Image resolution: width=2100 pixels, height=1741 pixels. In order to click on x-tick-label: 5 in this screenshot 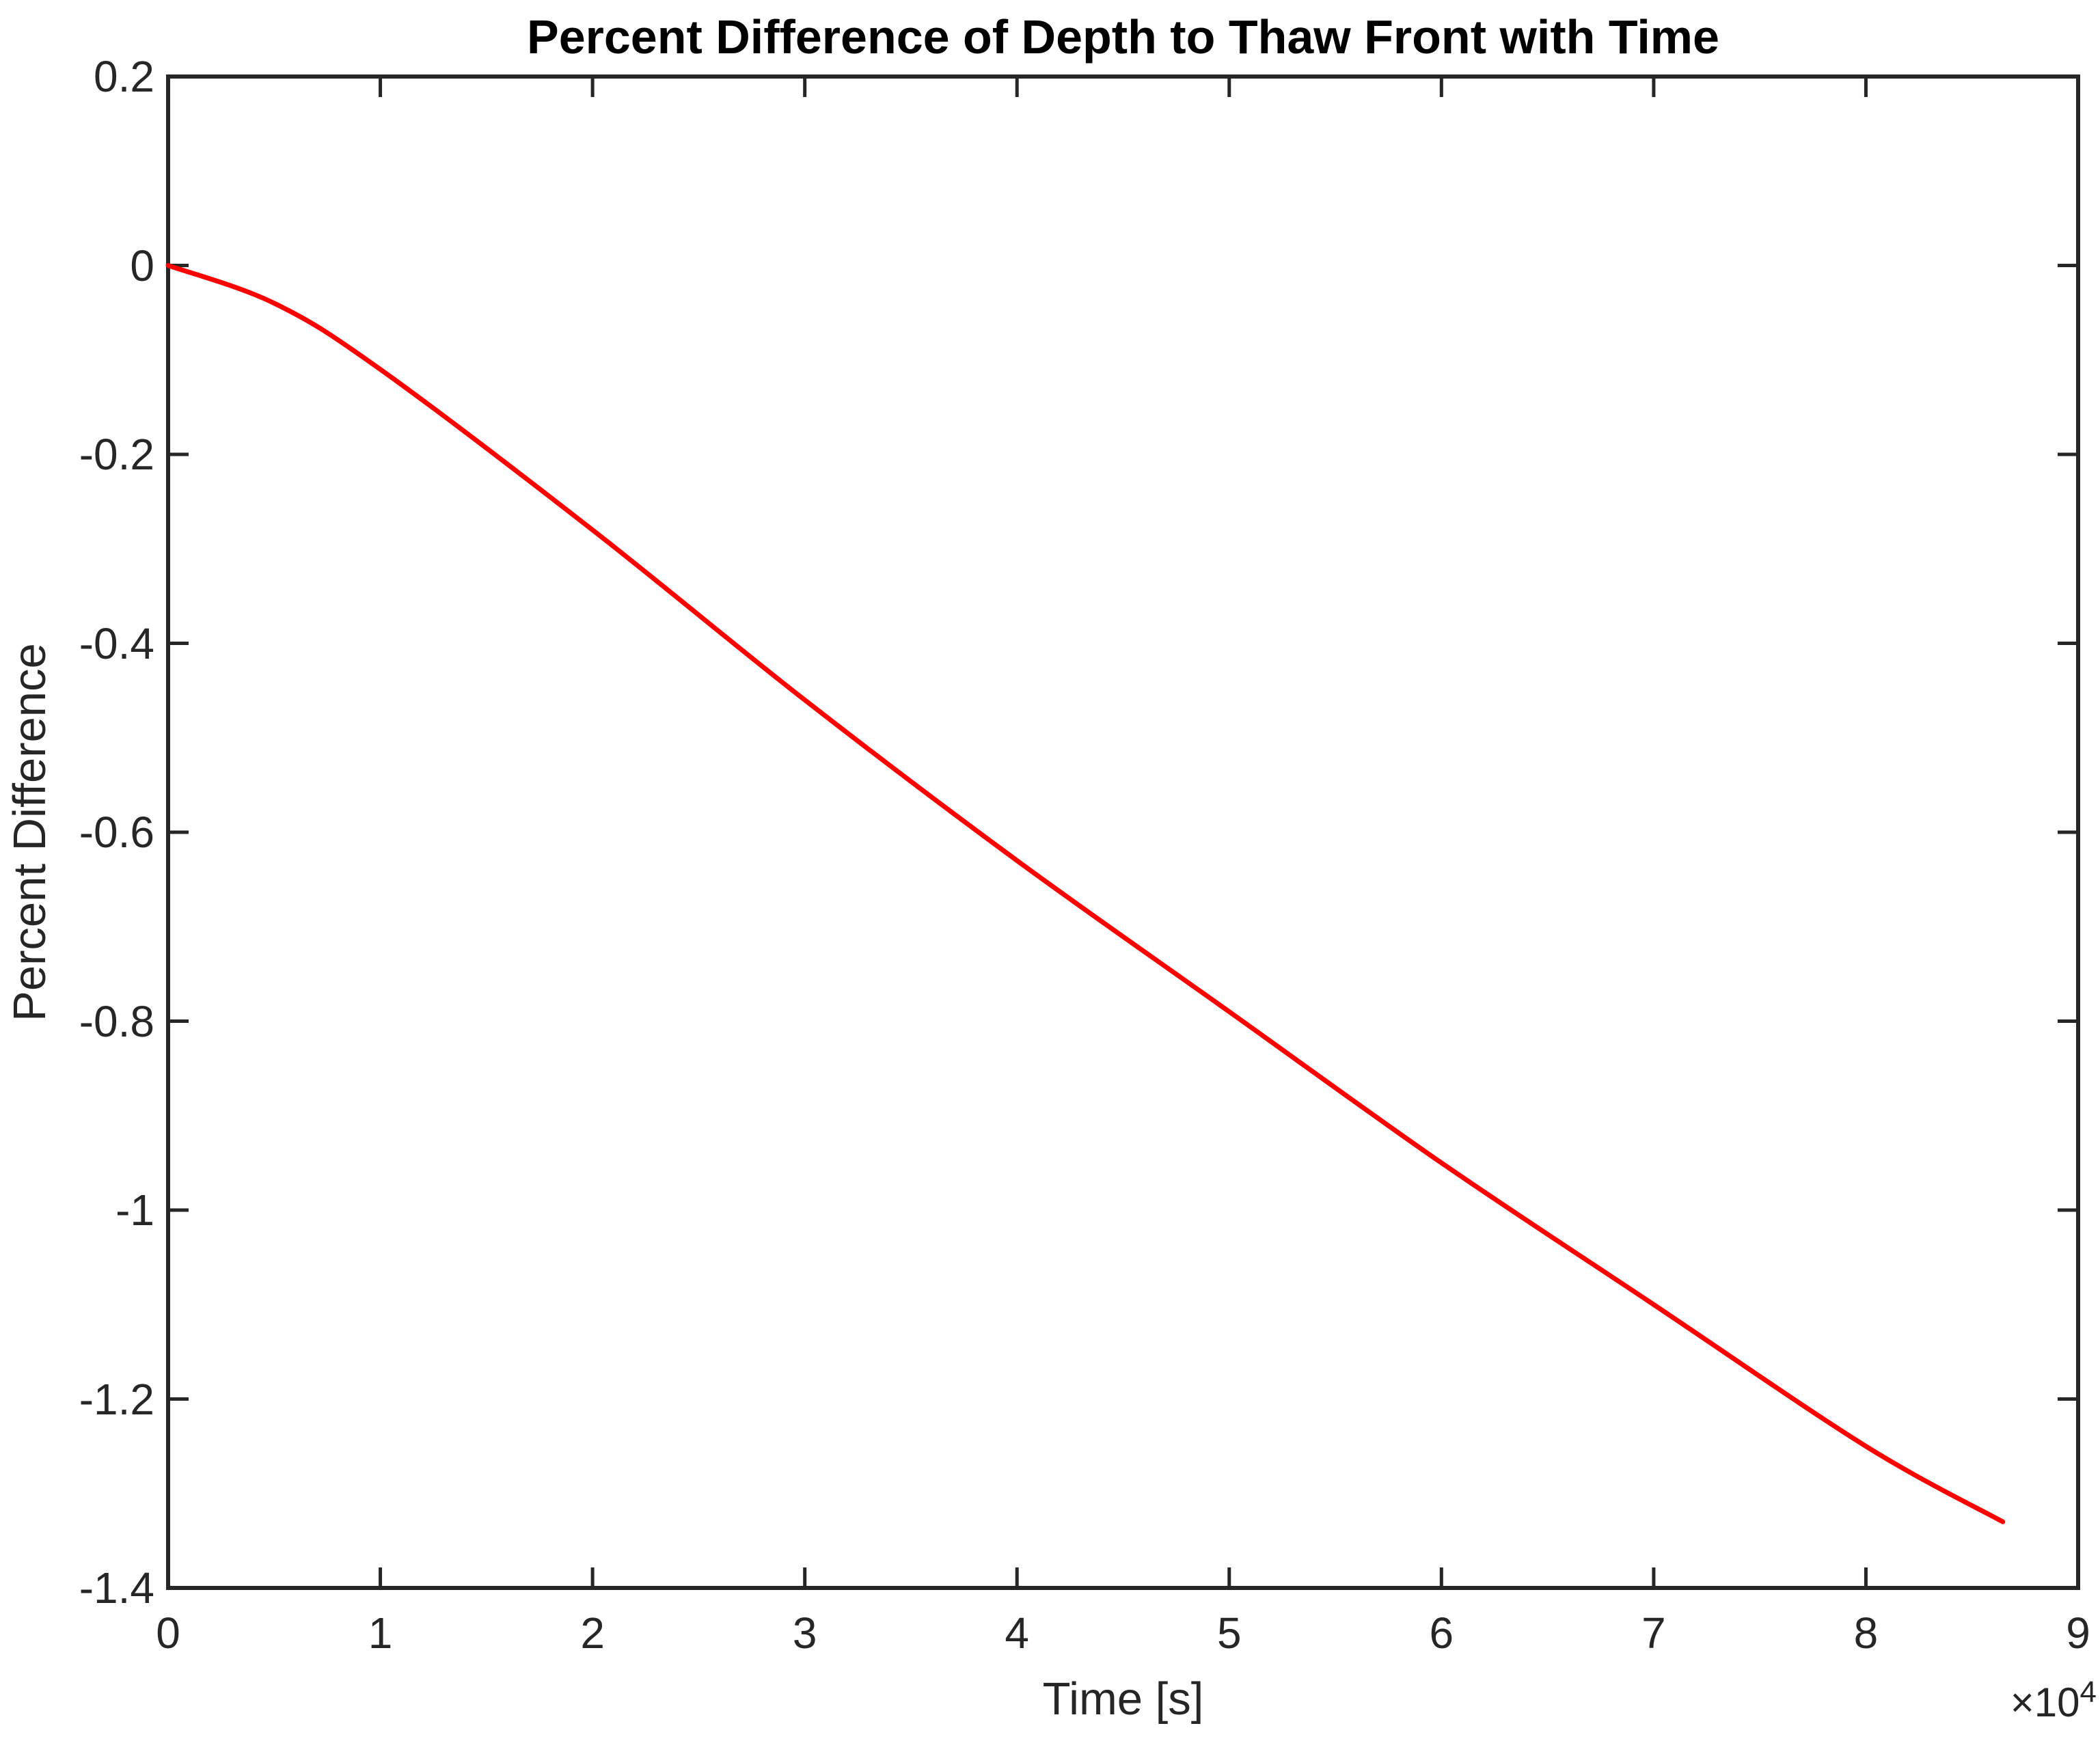, I will do `click(1229, 1633)`.